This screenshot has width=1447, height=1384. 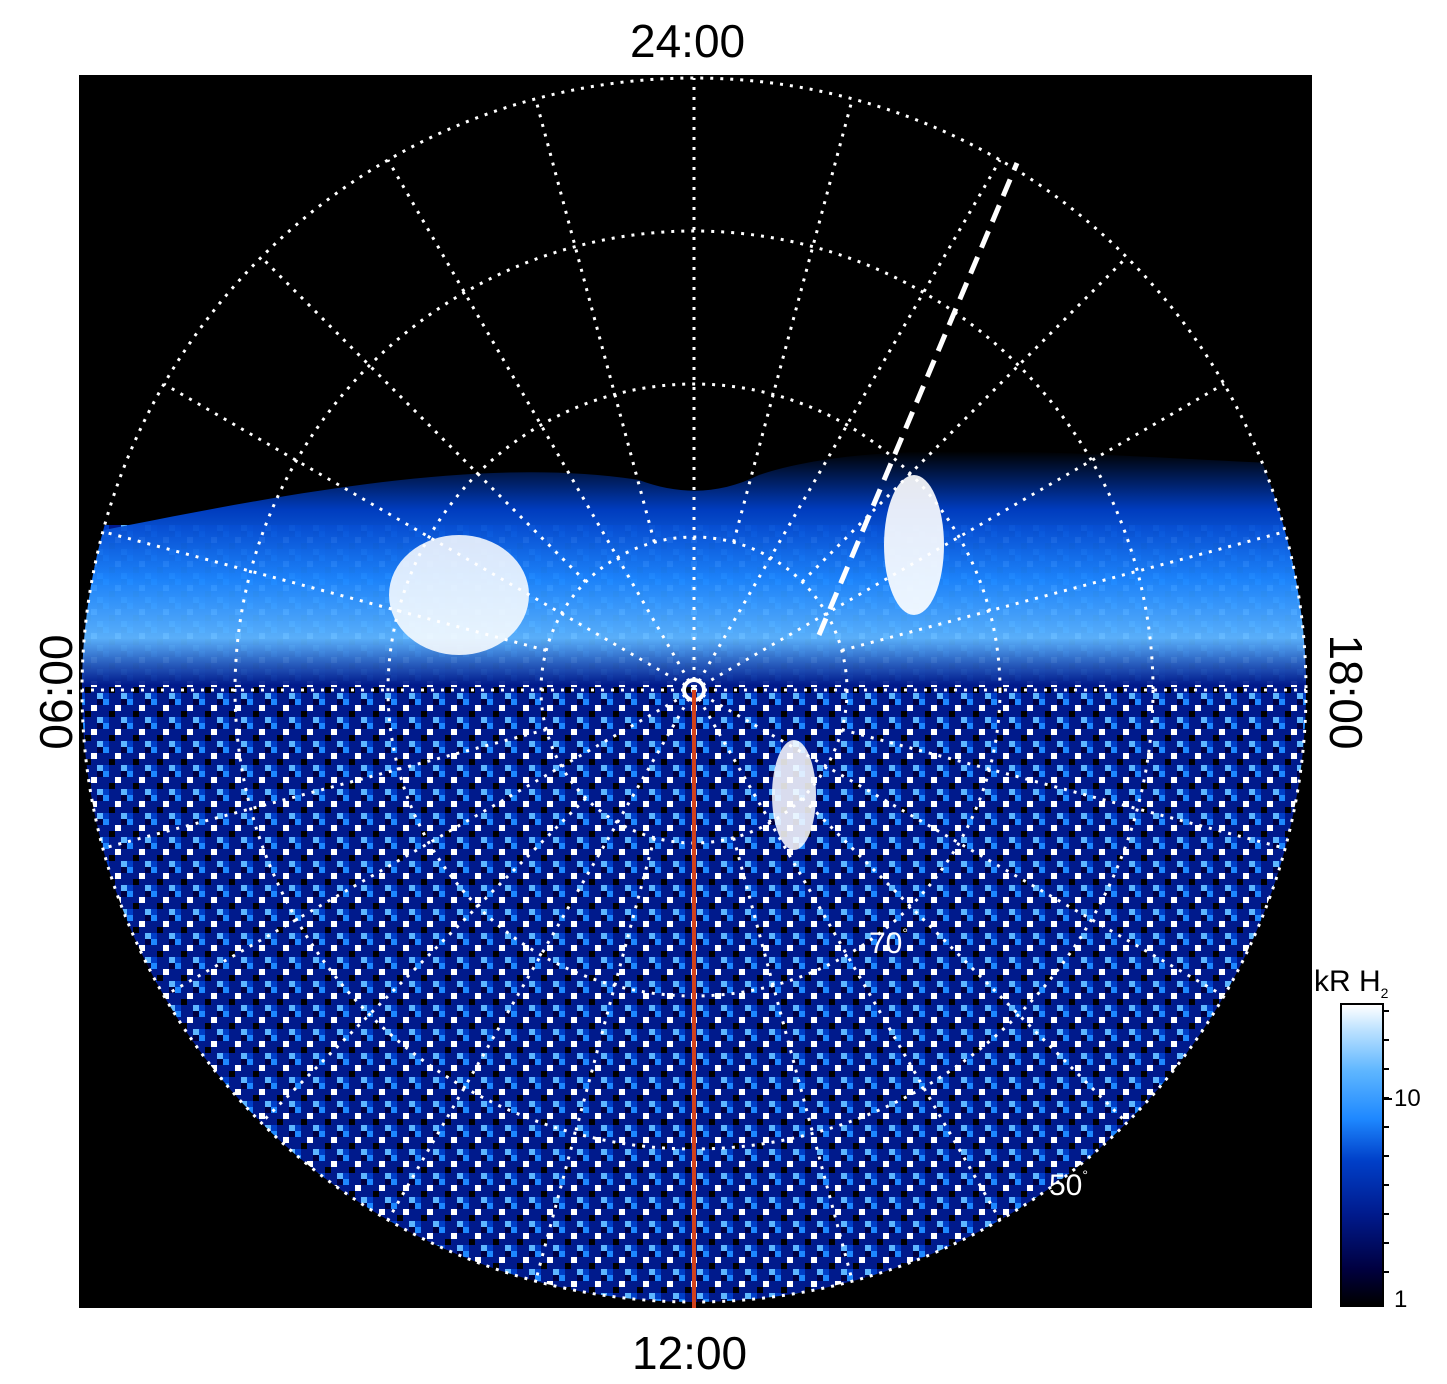 I want to click on latitude-label-50: 50°, so click(x=1068, y=1184).